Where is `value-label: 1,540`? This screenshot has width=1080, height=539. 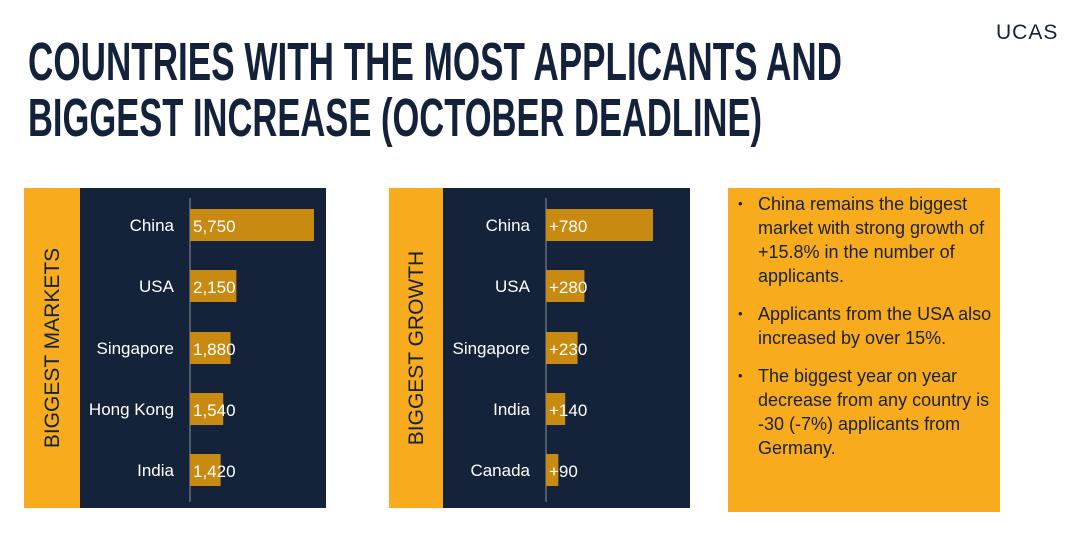 value-label: 1,540 is located at coordinates (214, 410).